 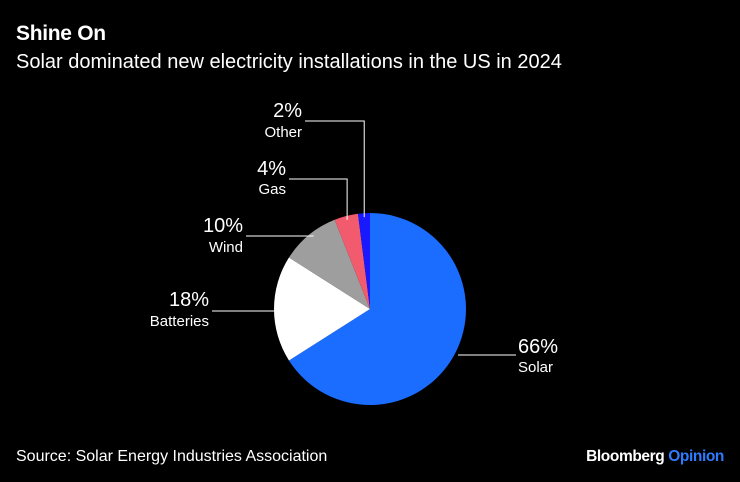 I want to click on chart-title: Shine On, so click(x=61, y=33).